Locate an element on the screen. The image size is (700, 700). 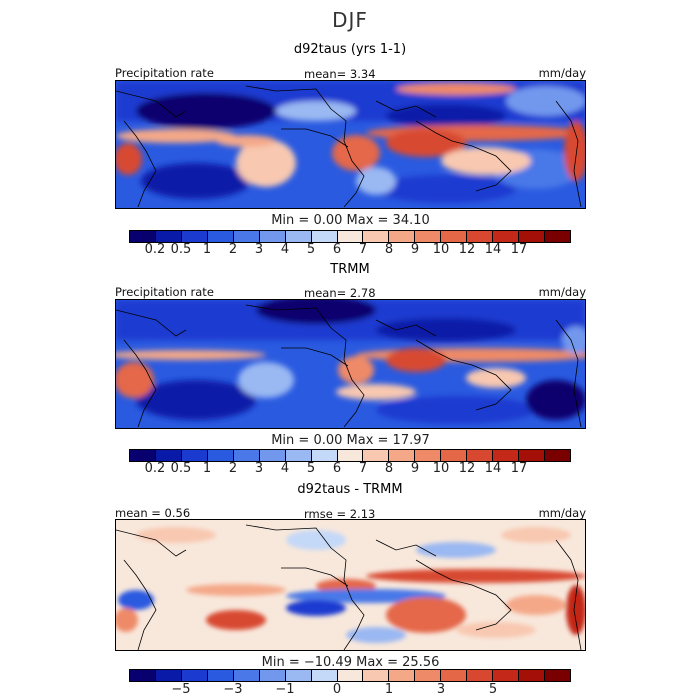
colorbar-tick-label: −3 is located at coordinates (233, 689).